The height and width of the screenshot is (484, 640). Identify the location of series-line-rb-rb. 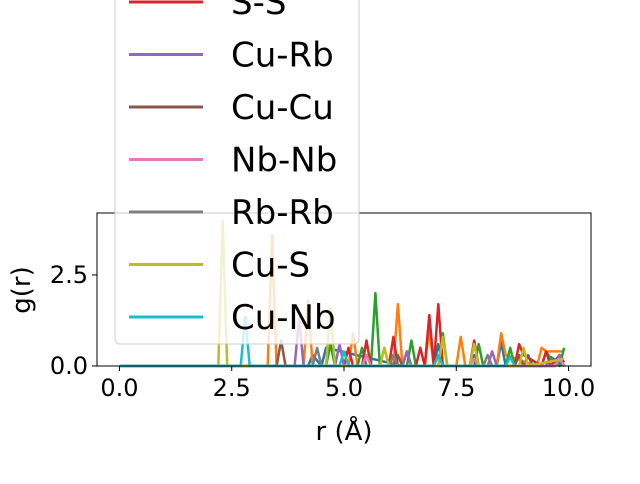
(306, 357).